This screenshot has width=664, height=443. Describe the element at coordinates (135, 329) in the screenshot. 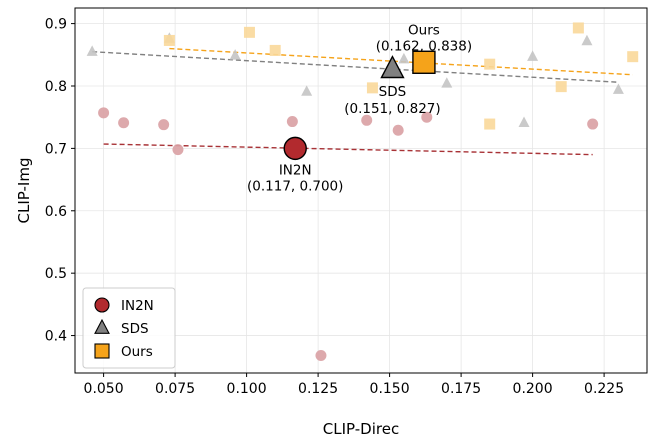

I see `legend-sds-label: SDS` at that location.